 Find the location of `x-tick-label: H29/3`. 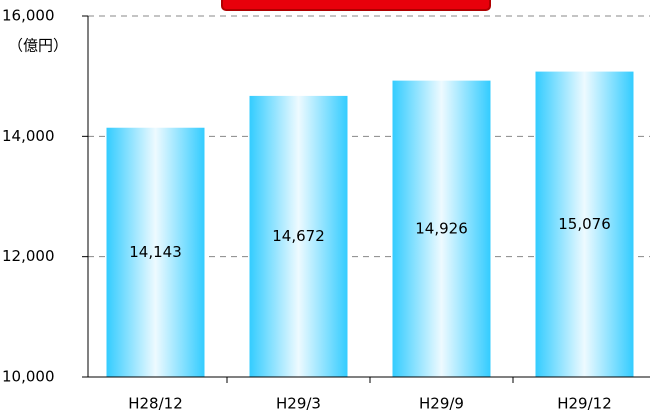

x-tick-label: H29/3 is located at coordinates (298, 404).